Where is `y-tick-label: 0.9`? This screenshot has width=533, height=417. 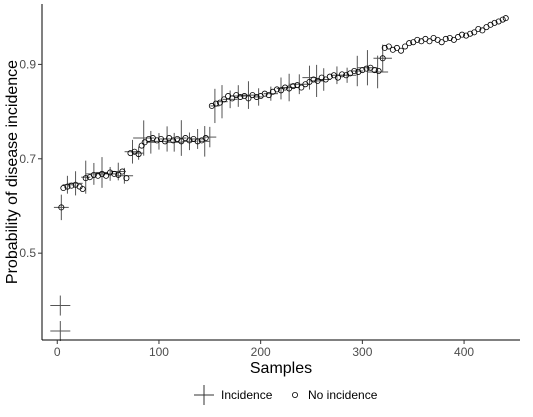
y-tick-label: 0.9 is located at coordinates (27, 64).